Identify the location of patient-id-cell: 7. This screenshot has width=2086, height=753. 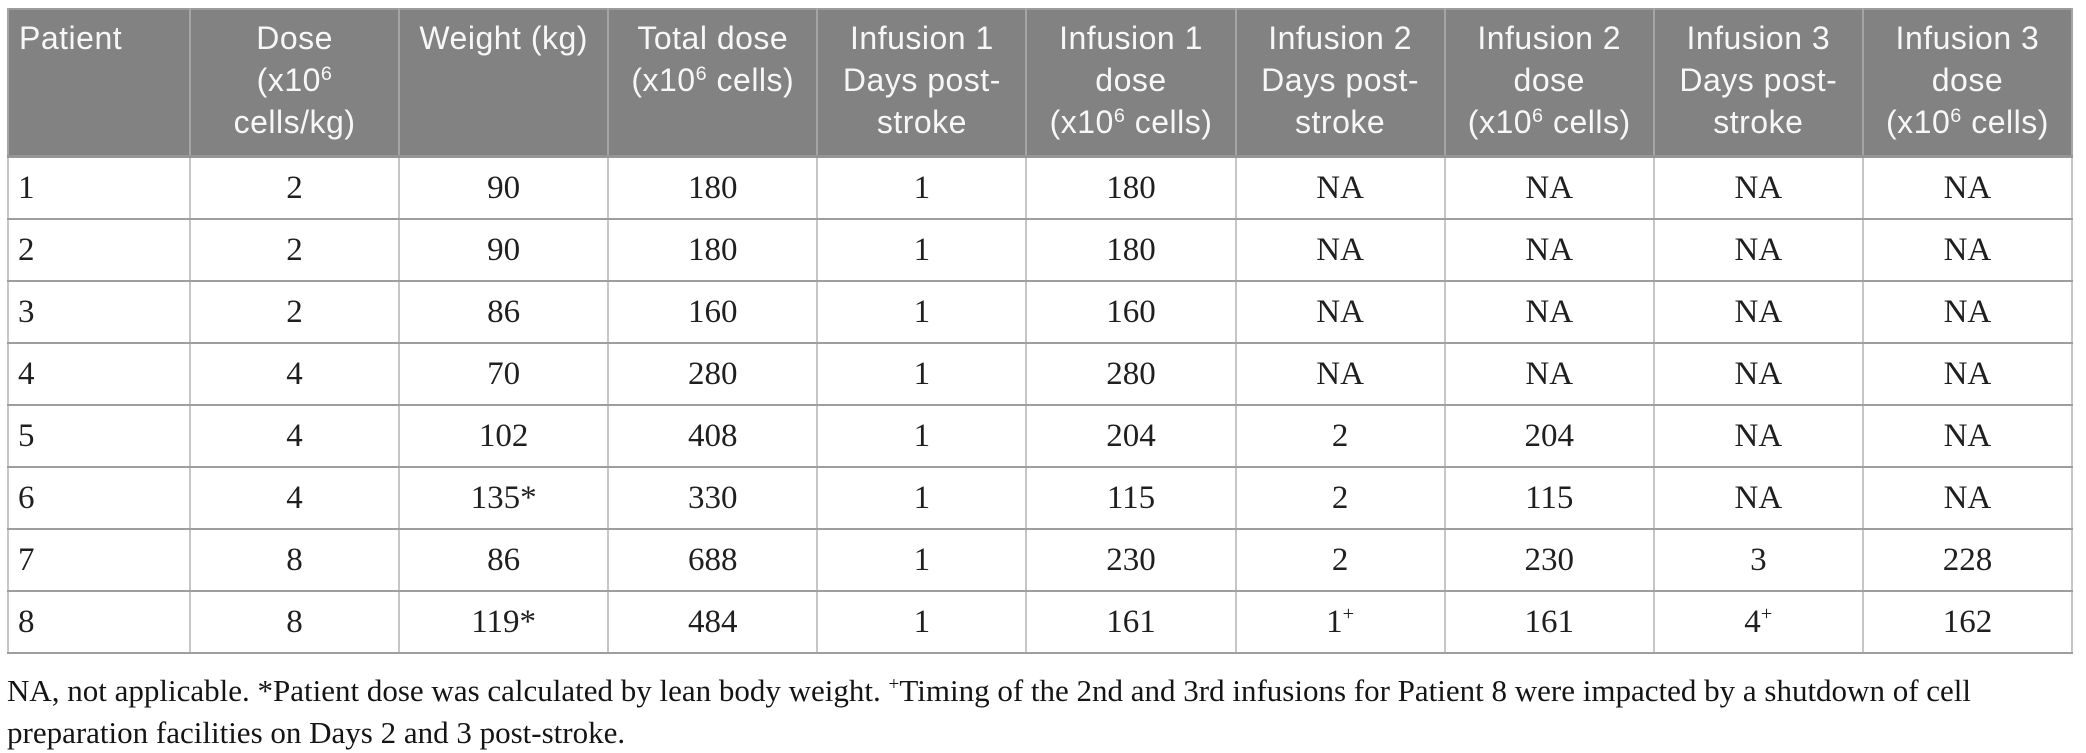
(99, 560).